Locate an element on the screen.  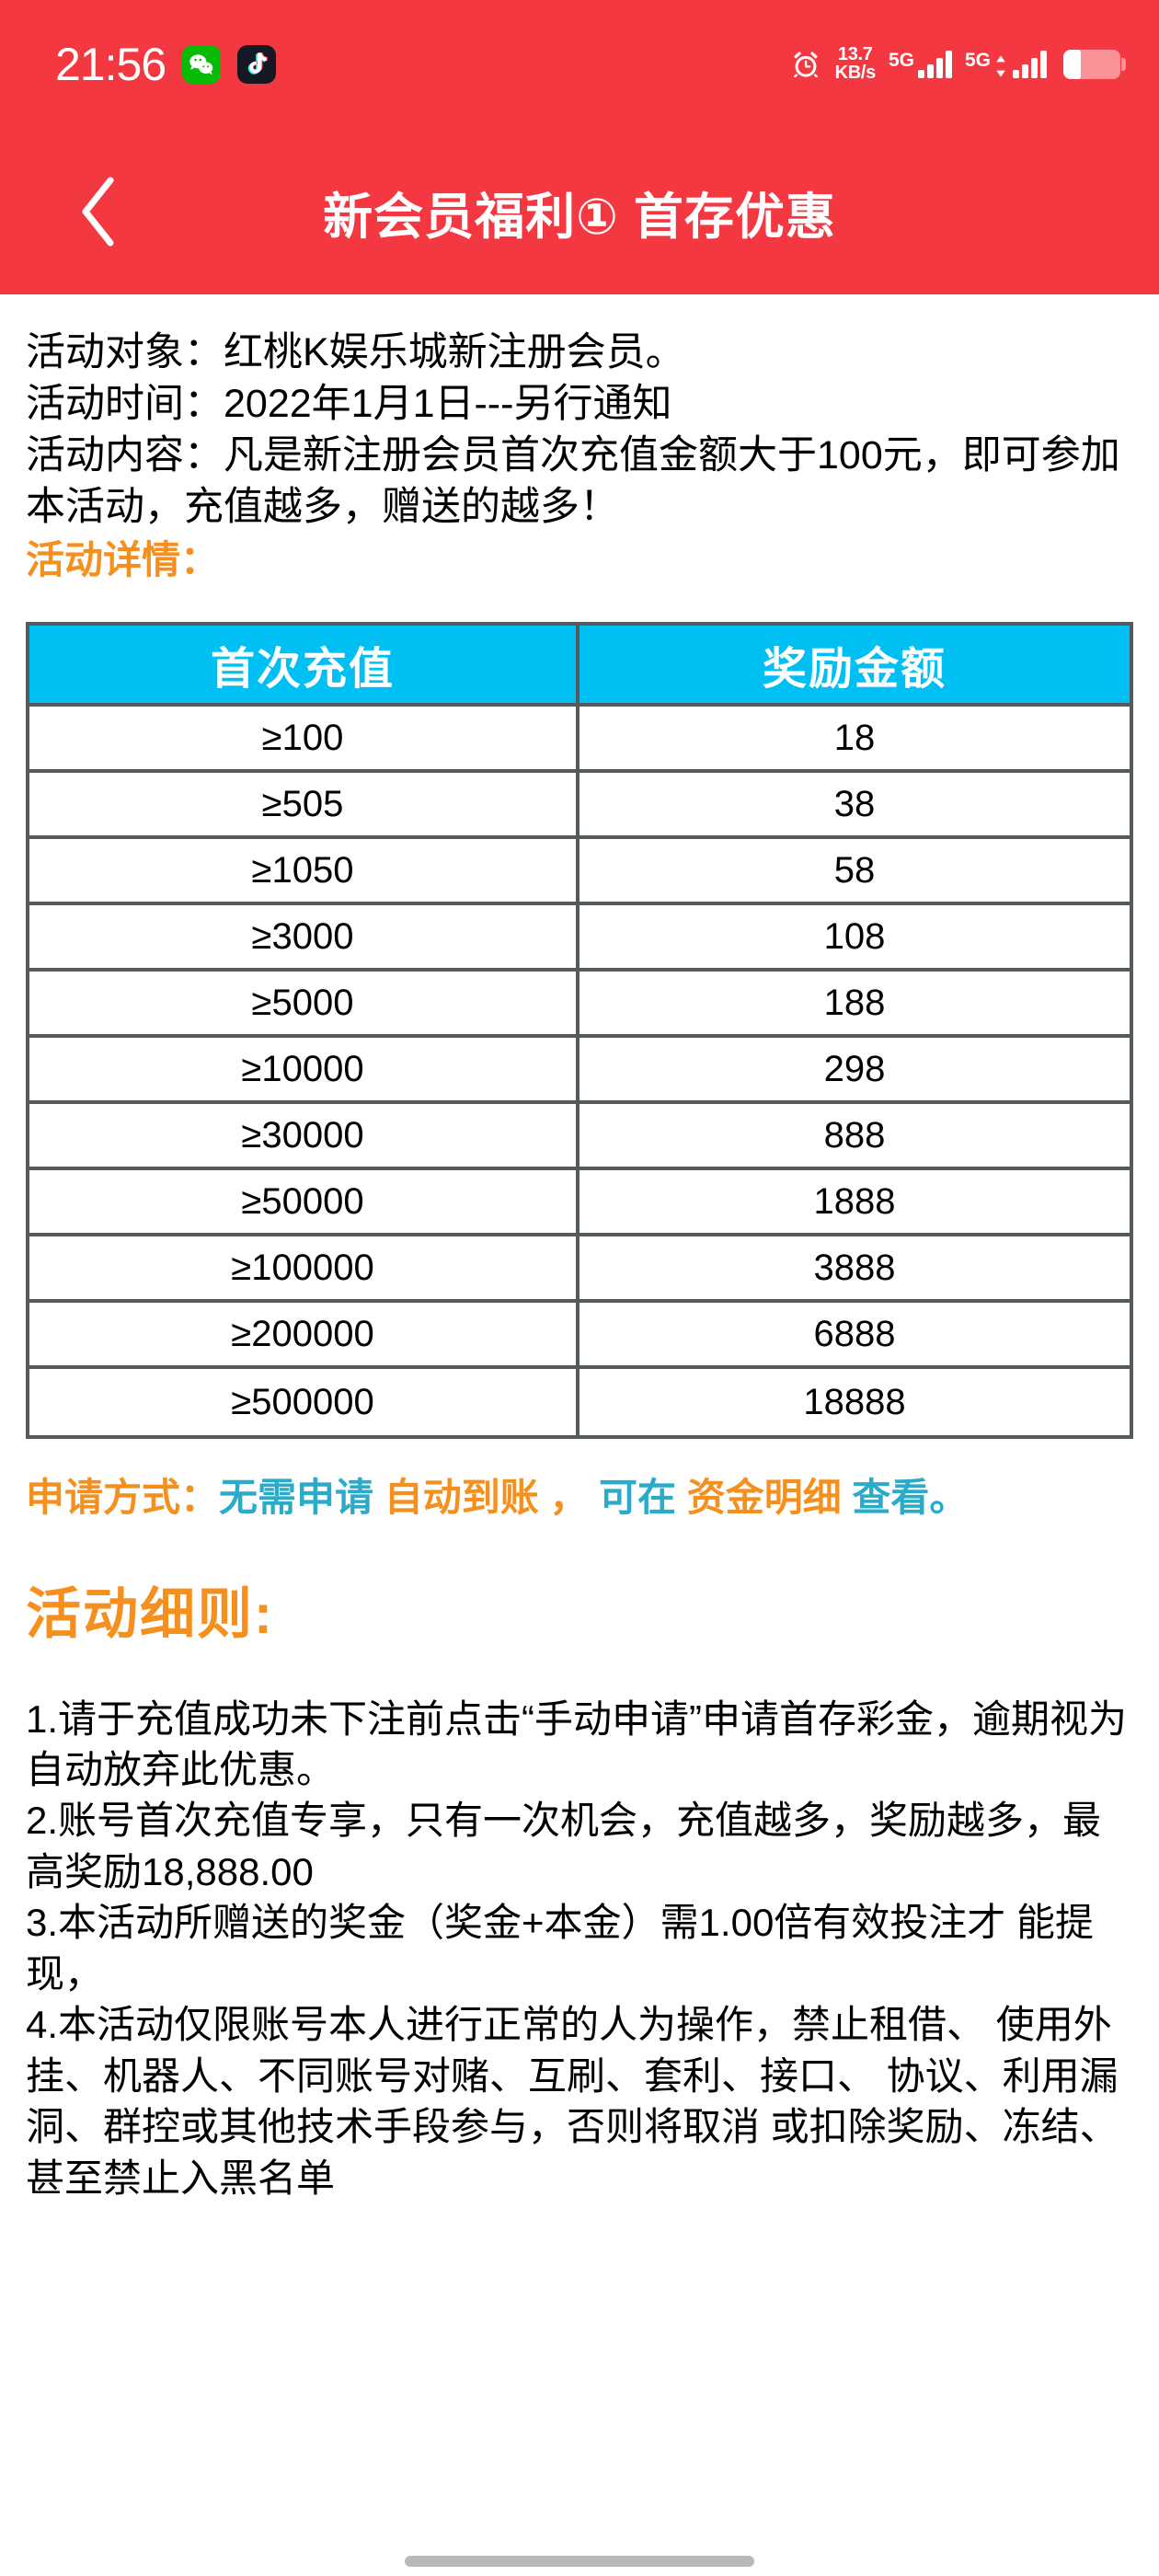
cell-bonus: 298 is located at coordinates (855, 1071).